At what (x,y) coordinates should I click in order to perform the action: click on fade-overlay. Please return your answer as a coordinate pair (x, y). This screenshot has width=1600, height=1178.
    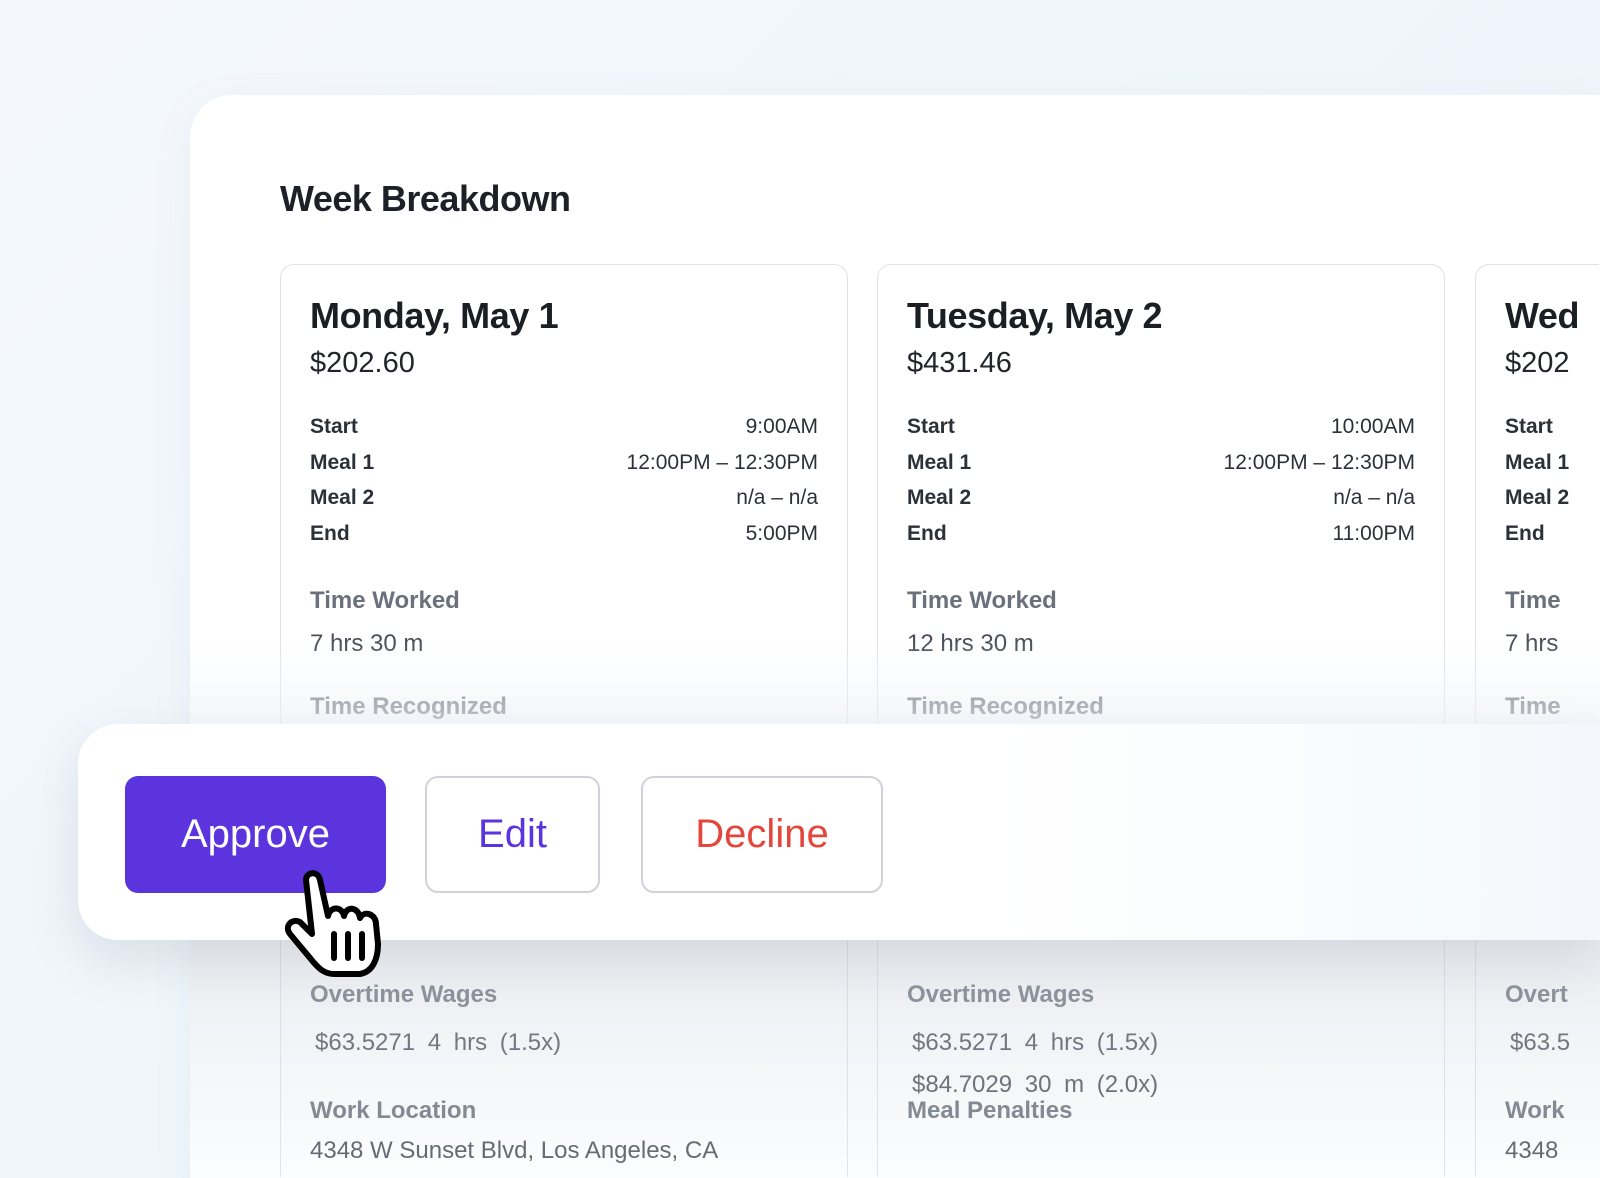
    Looking at the image, I should click on (895, 685).